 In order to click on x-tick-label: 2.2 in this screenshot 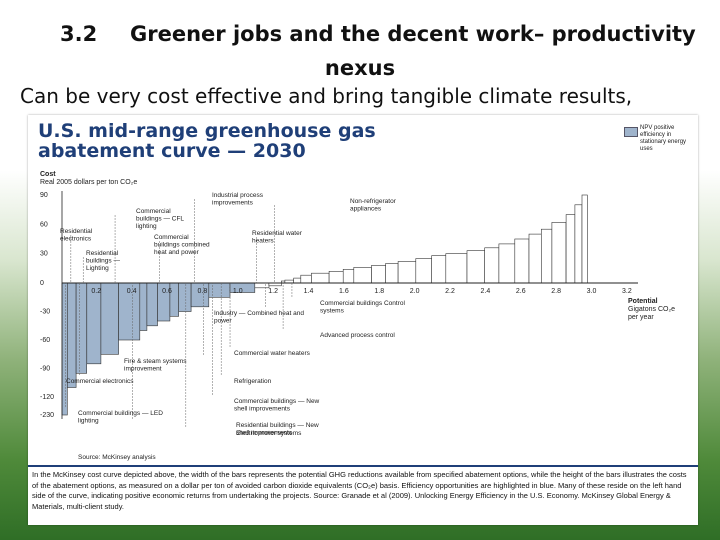, I will do `click(450, 291)`.